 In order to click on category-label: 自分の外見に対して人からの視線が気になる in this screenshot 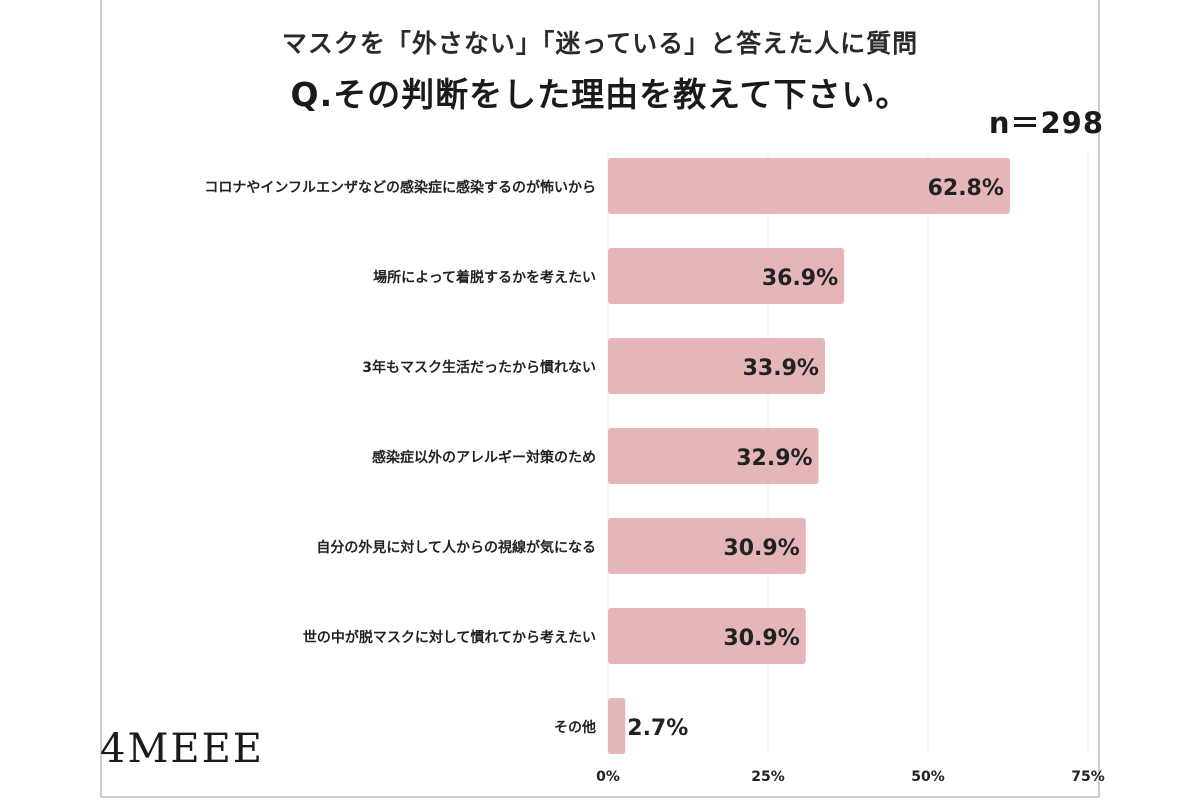, I will do `click(456, 547)`.